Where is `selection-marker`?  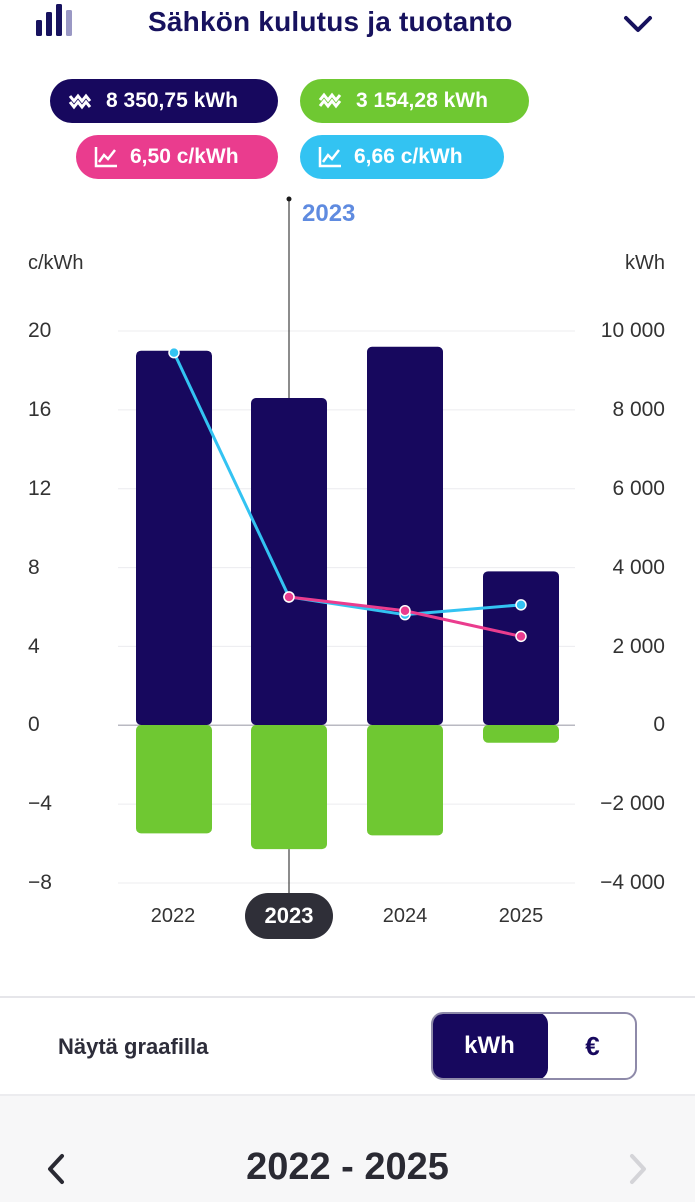
selection-marker is located at coordinates (289, 199).